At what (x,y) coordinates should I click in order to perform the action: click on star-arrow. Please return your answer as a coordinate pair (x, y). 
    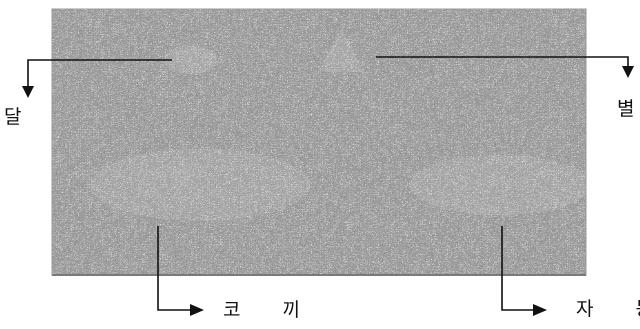
    Looking at the image, I should click on (505, 67).